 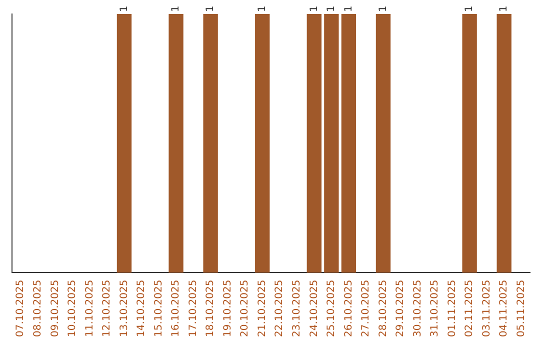 What do you see at coordinates (504, 309) in the screenshot?
I see `x-tick-label: 04.11.2025` at bounding box center [504, 309].